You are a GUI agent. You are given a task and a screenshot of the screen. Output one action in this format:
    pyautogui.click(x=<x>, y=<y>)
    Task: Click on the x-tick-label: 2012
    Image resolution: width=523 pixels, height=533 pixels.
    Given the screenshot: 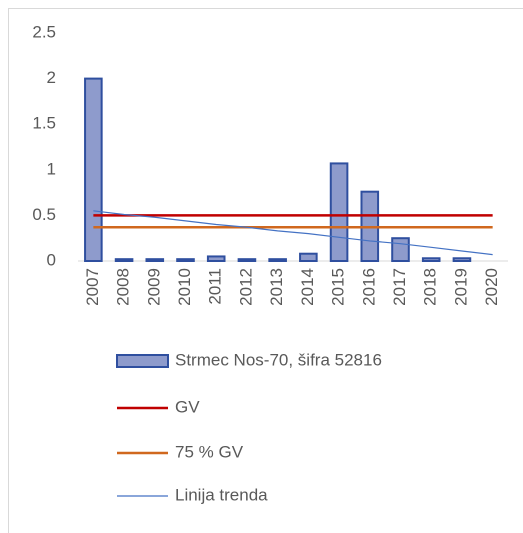 What is the action you would take?
    pyautogui.click(x=245, y=287)
    